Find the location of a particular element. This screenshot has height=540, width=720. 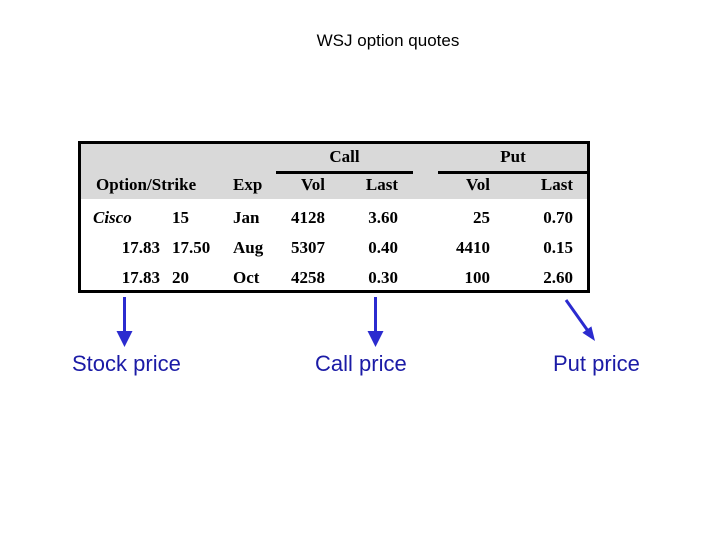

table-row: Cisco 15 Jan 4128 3.60 25 0.70 is located at coordinates (334, 218).